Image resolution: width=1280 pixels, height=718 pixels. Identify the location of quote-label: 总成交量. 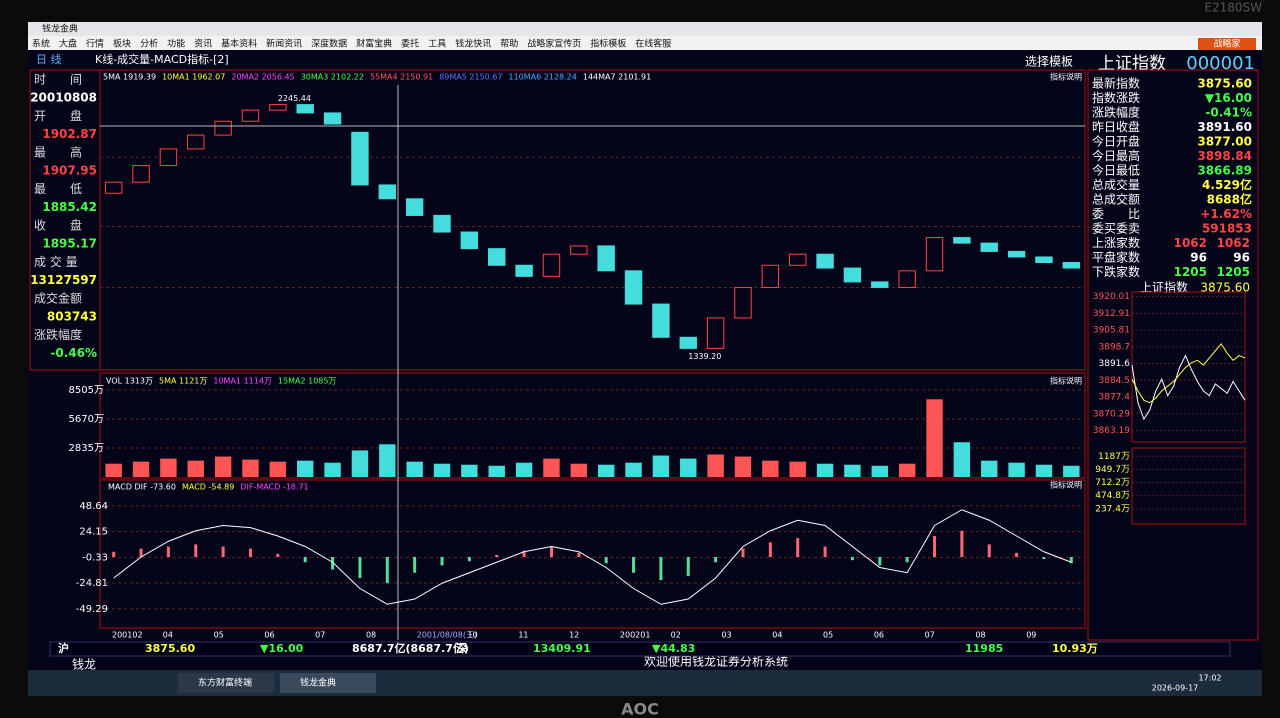
(1116, 184).